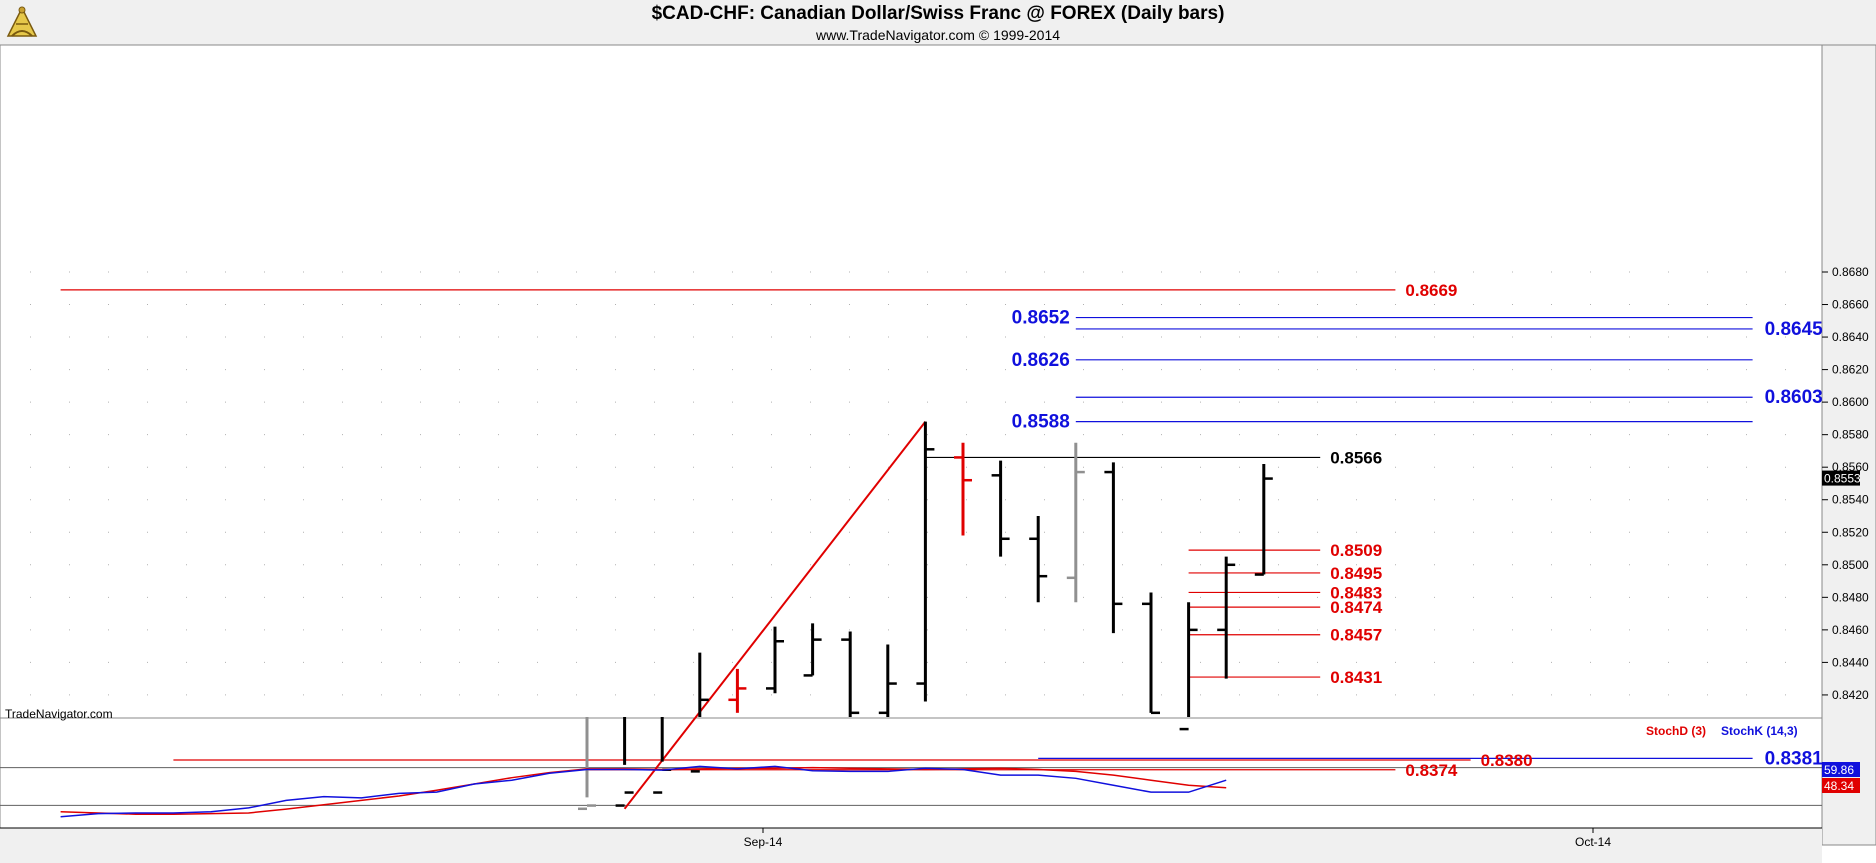  What do you see at coordinates (1850, 565) in the screenshot?
I see `y-tick-label: 0.8500` at bounding box center [1850, 565].